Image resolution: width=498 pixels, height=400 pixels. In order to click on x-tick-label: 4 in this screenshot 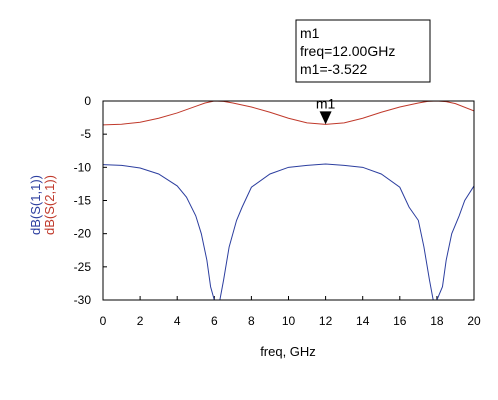, I will do `click(177, 321)`.